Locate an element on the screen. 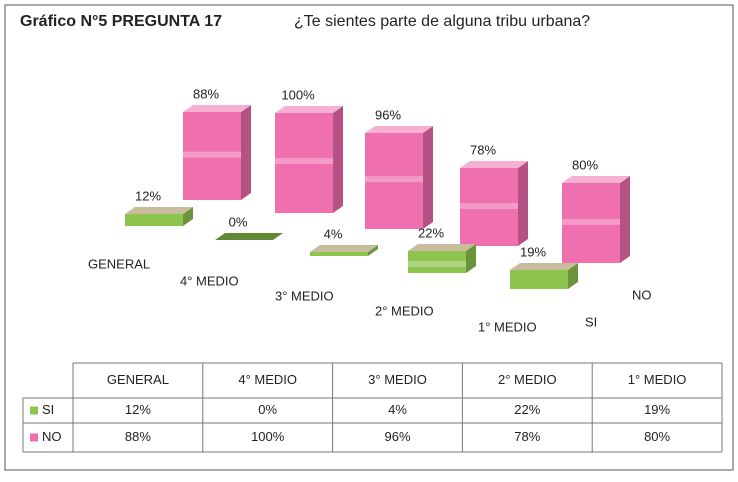 The height and width of the screenshot is (482, 738). data-label: 19% is located at coordinates (533, 251).